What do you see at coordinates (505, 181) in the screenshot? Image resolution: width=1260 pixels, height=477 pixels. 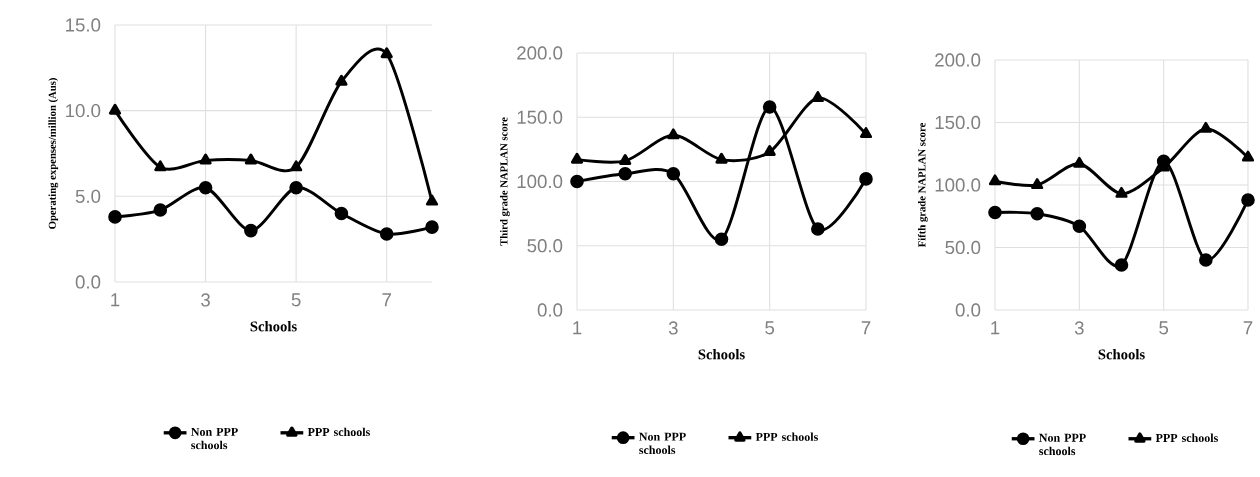 I see `y-axis-title: Third grade NAPLAN score` at bounding box center [505, 181].